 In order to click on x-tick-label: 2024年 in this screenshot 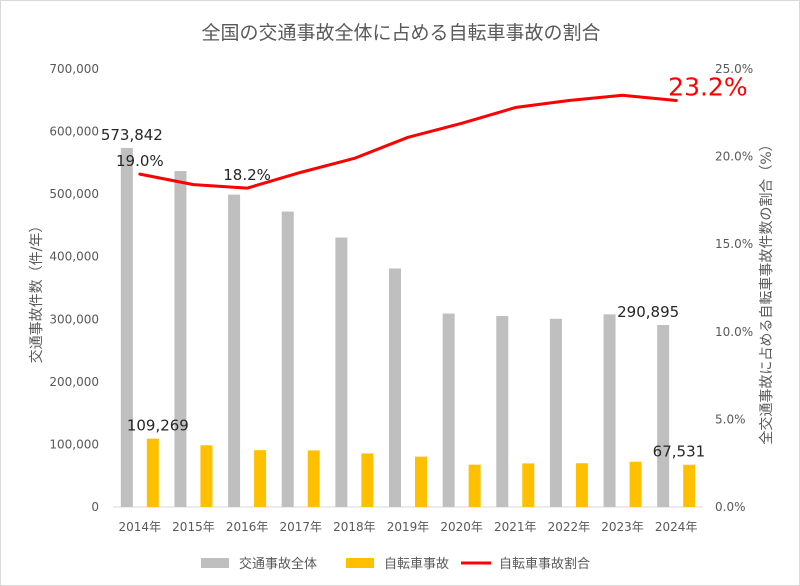, I will do `click(676, 527)`.